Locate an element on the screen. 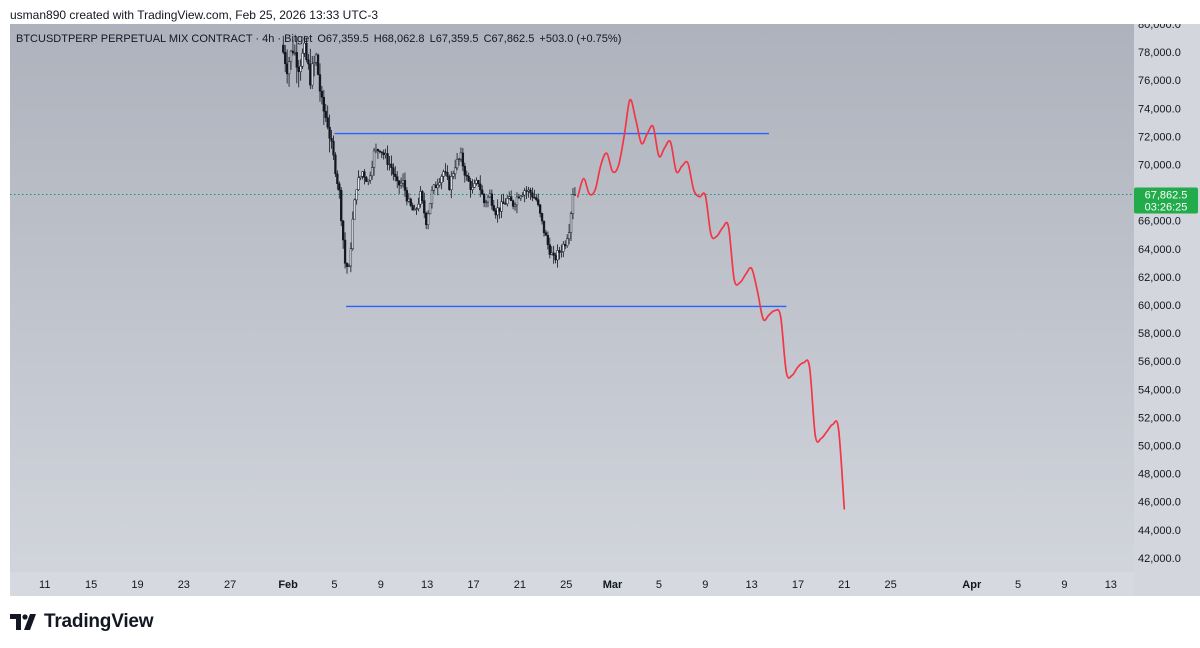 This screenshot has width=1200, height=648. x-axis-strip is located at coordinates (572, 584).